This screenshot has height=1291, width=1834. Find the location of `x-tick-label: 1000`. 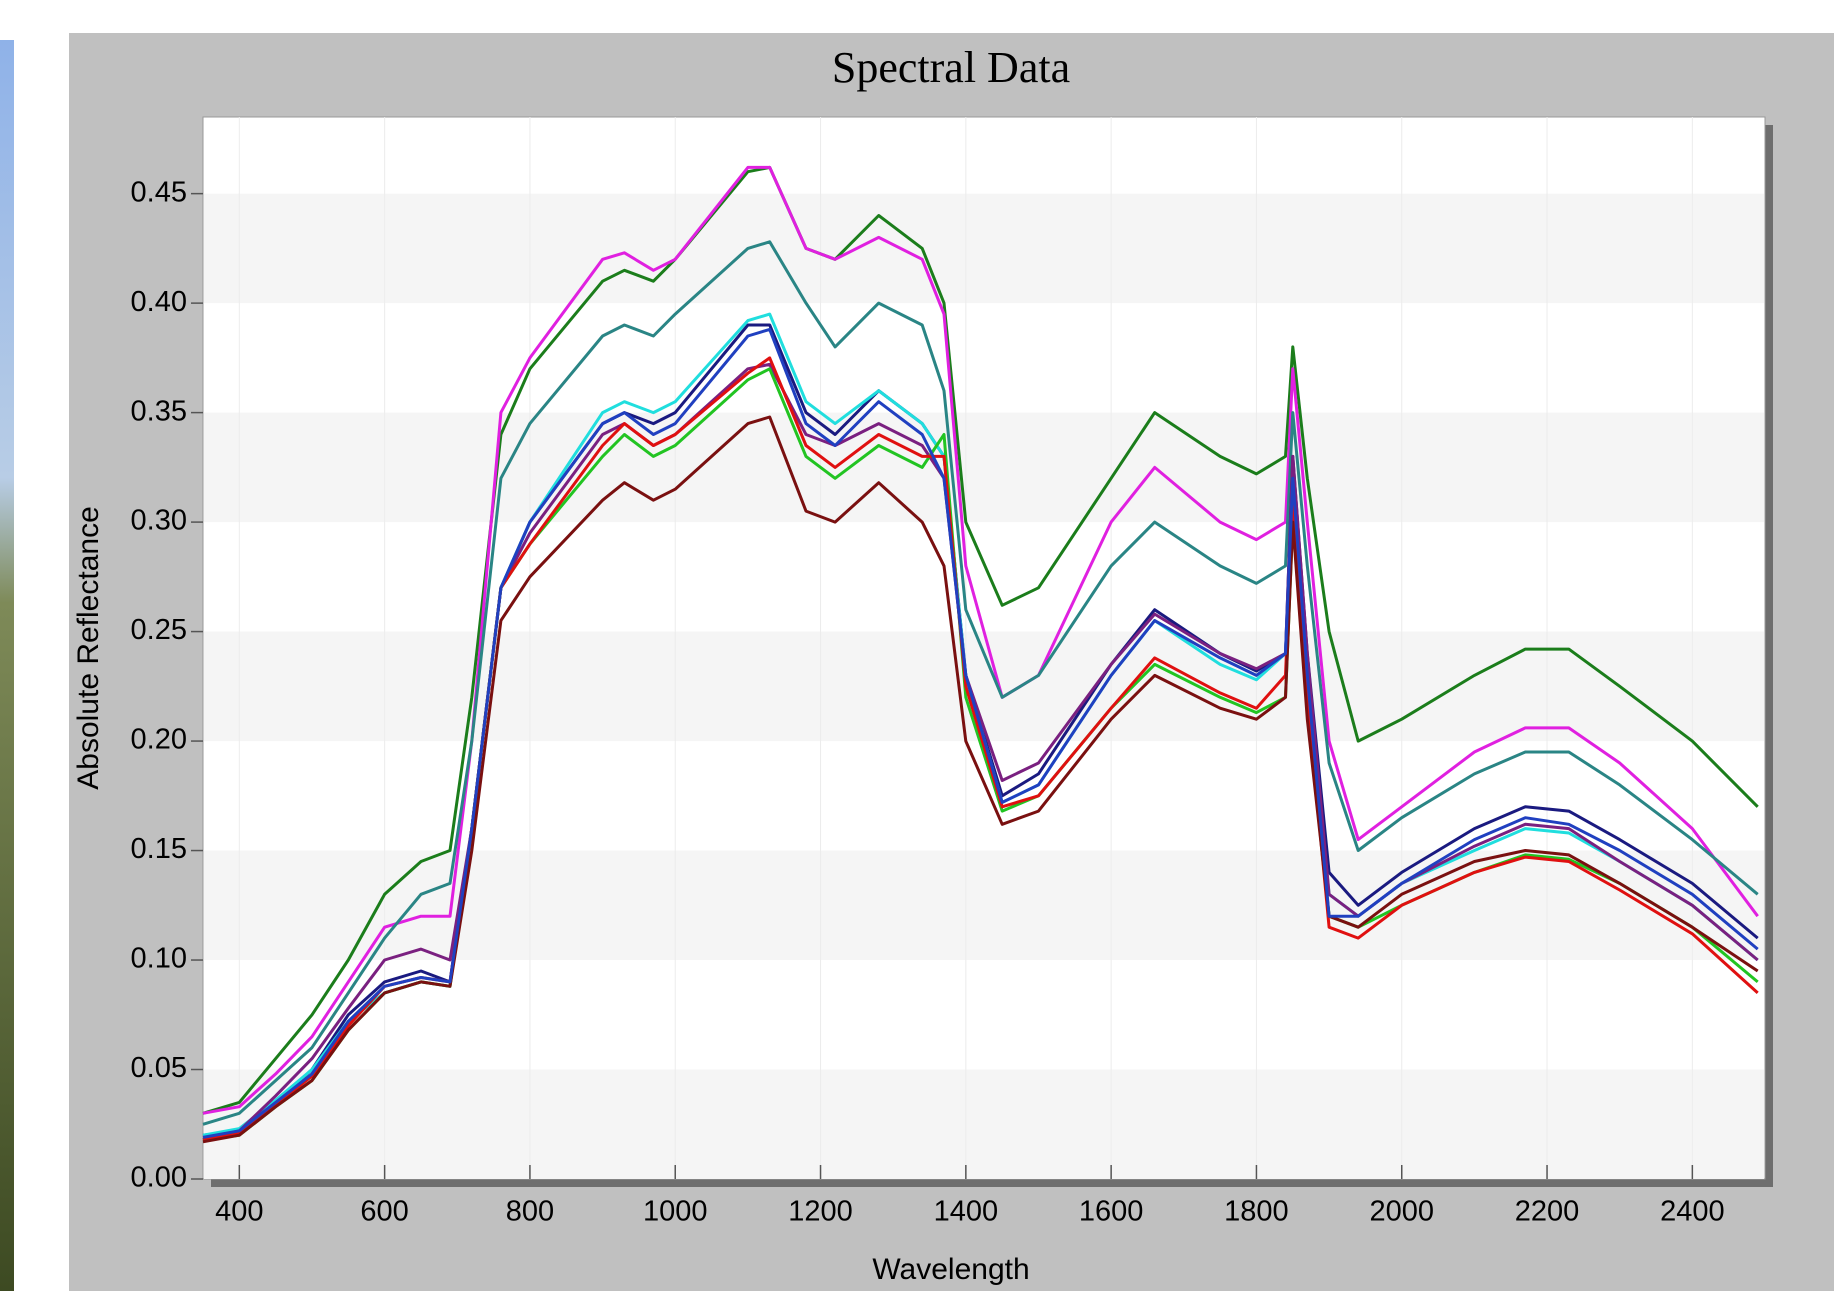

x-tick-label: 1000 is located at coordinates (675, 1212).